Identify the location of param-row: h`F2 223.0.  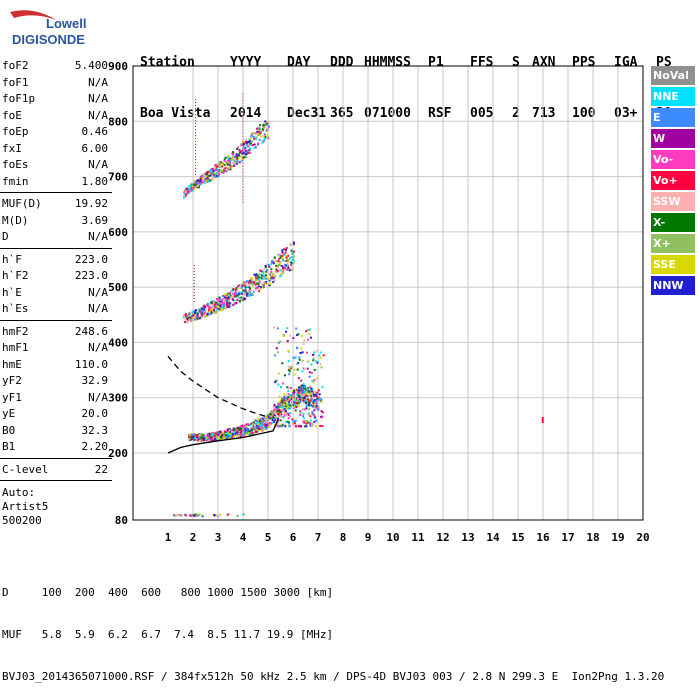
(56, 276).